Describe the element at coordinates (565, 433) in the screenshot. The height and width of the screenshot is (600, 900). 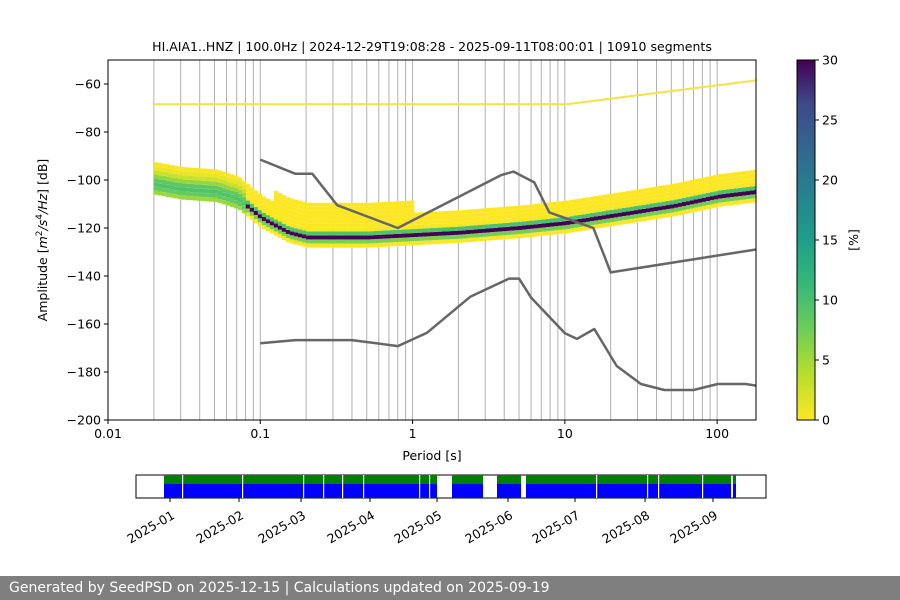
I see `x-tick-label: 10` at that location.